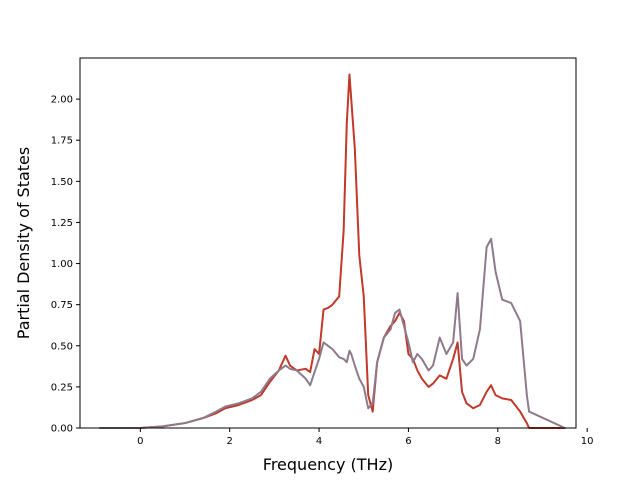 This screenshot has height=480, width=640. Describe the element at coordinates (62, 223) in the screenshot. I see `y-tick-label: 1.25` at that location.